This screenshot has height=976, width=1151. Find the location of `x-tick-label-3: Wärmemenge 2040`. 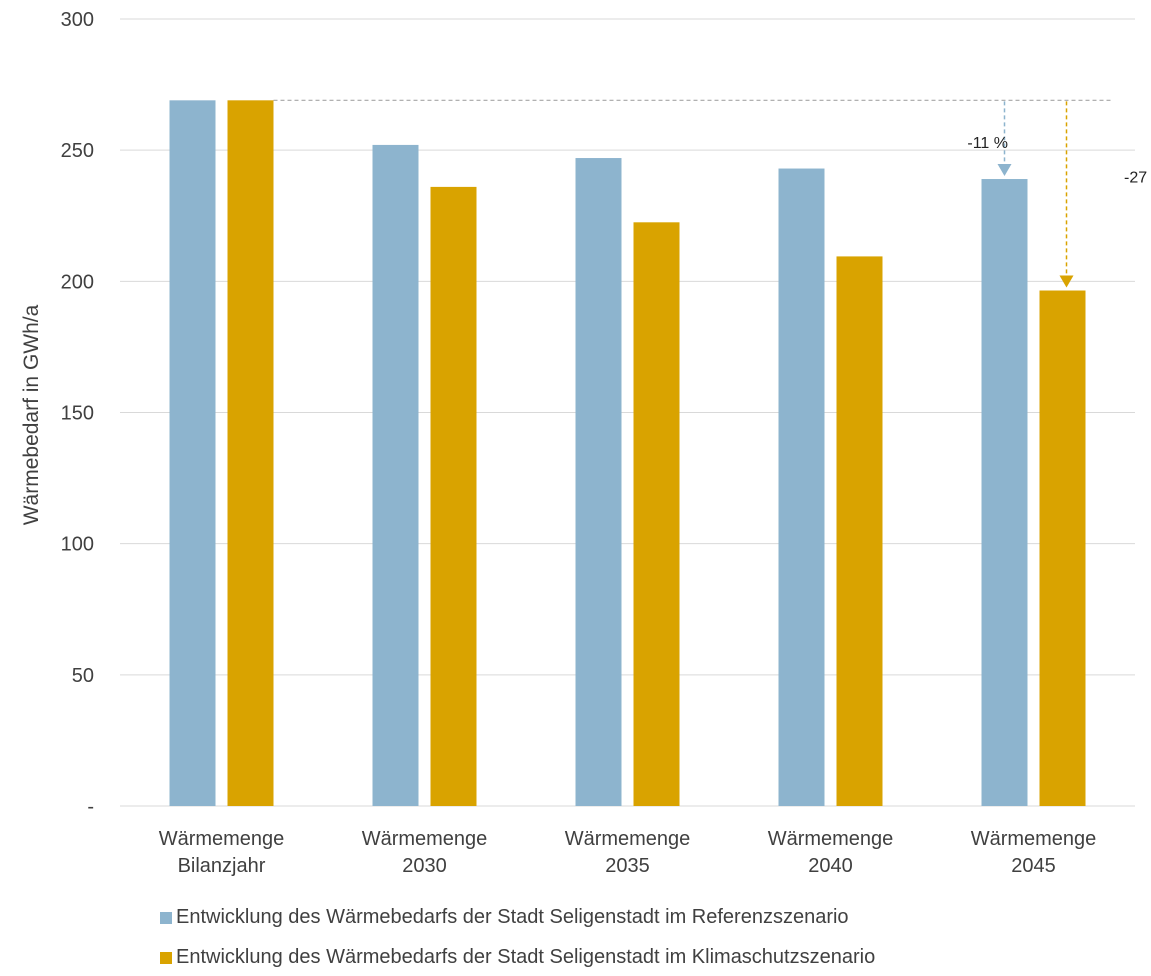

x-tick-label-3: Wärmemenge 2040 is located at coordinates (831, 852).